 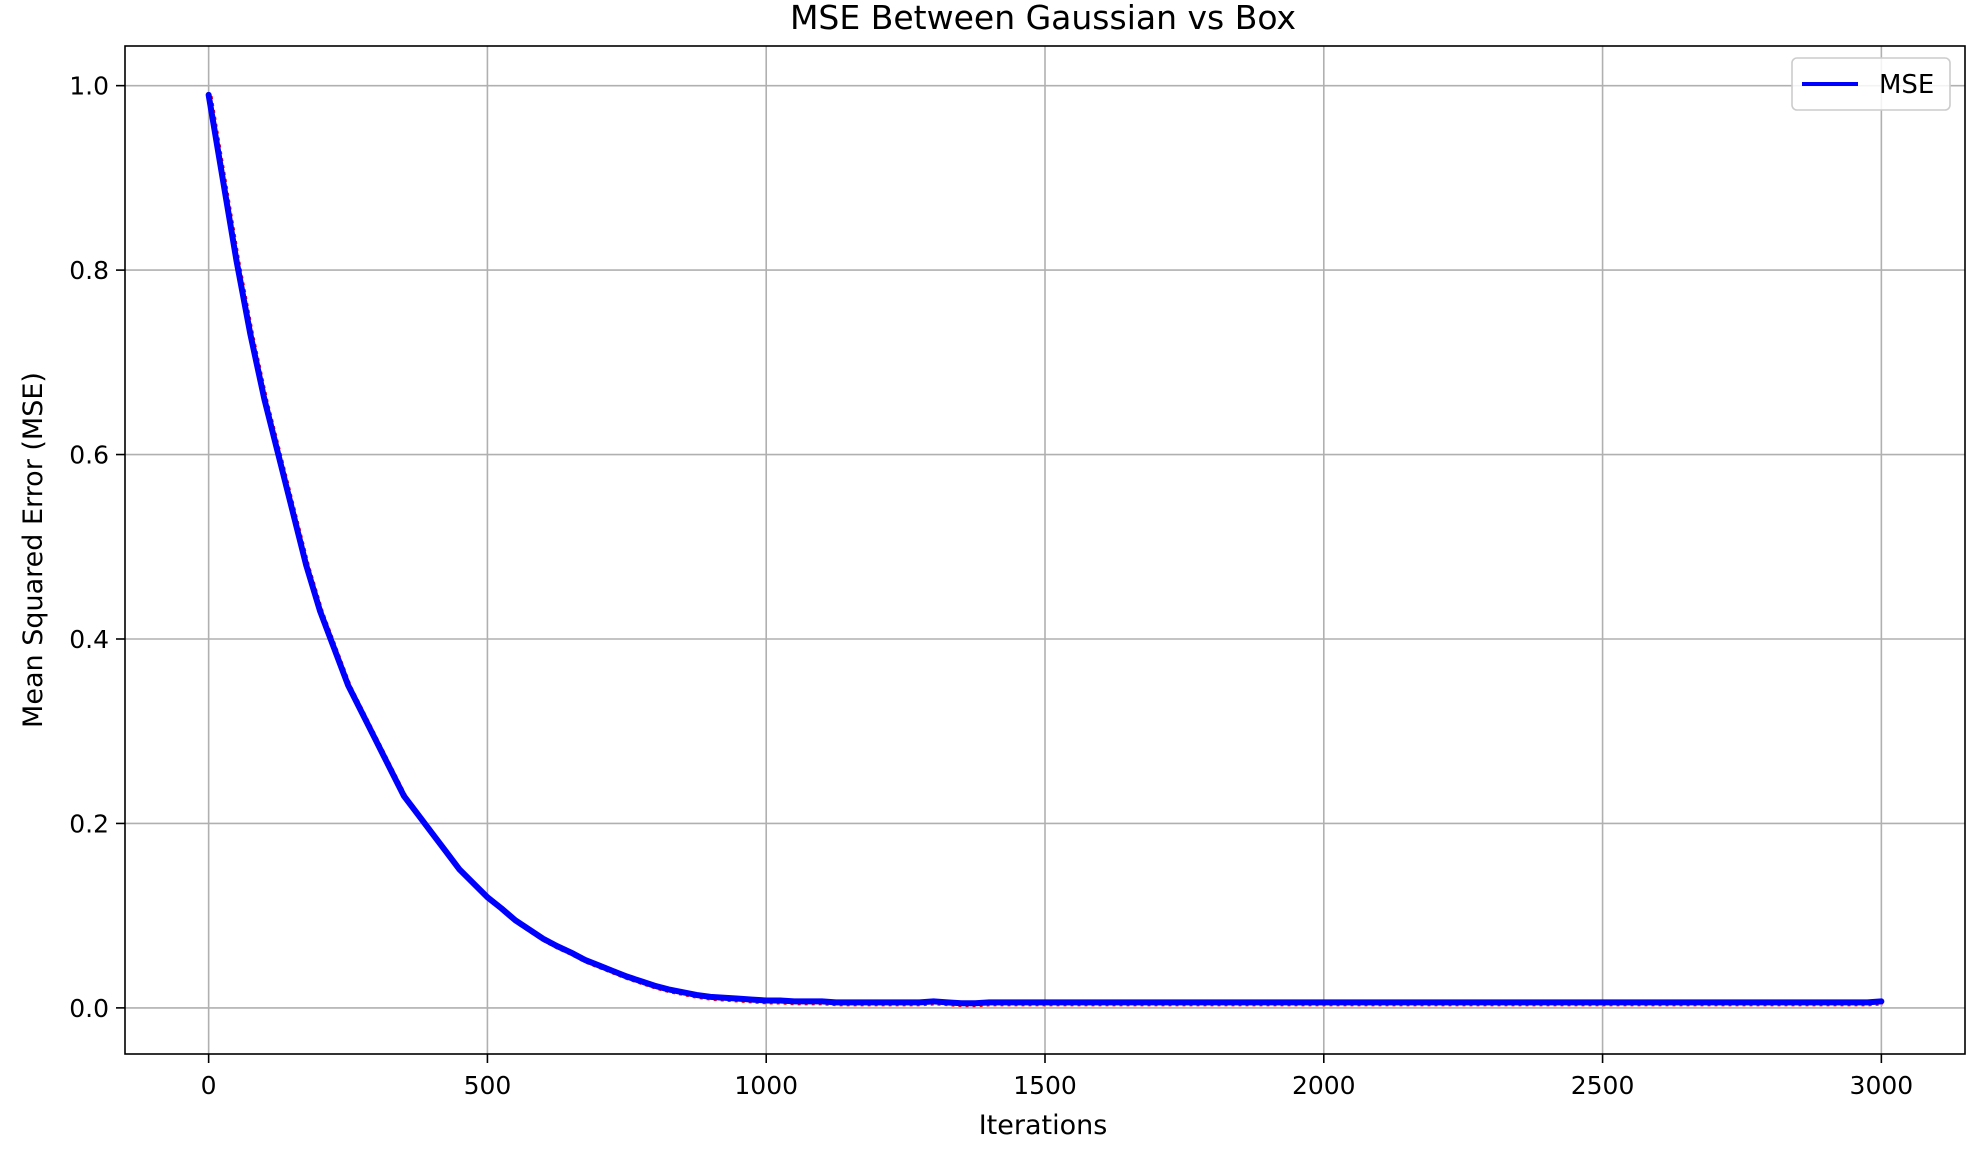 I want to click on legend-series-label: MSE, so click(x=1906, y=85).